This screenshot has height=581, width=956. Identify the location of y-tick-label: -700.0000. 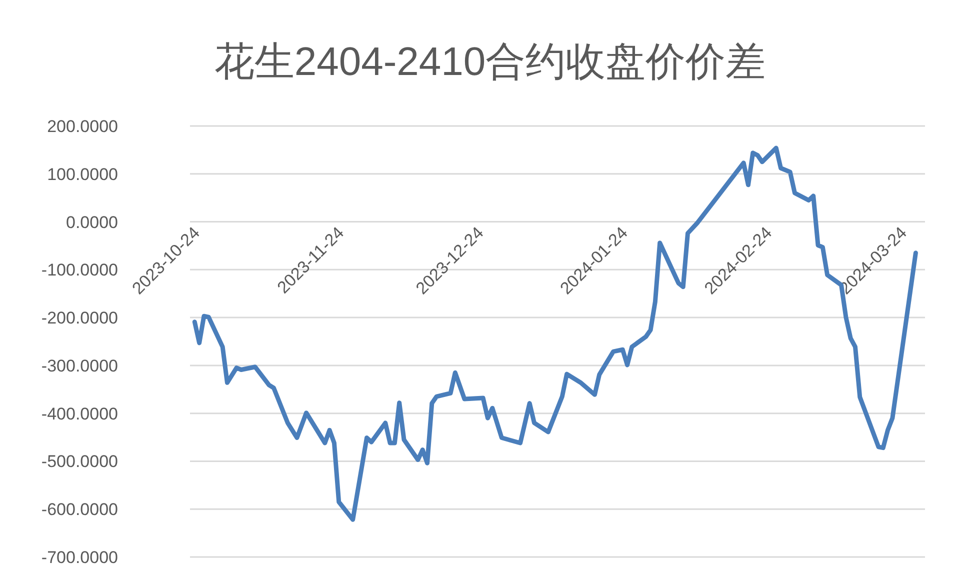
(79, 557).